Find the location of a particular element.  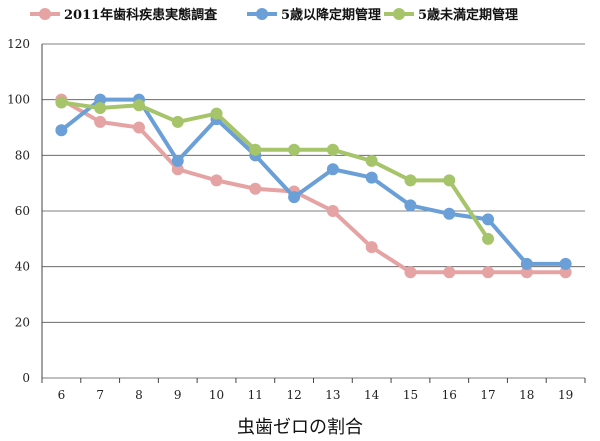

x-tick-label: 18 is located at coordinates (526, 395).